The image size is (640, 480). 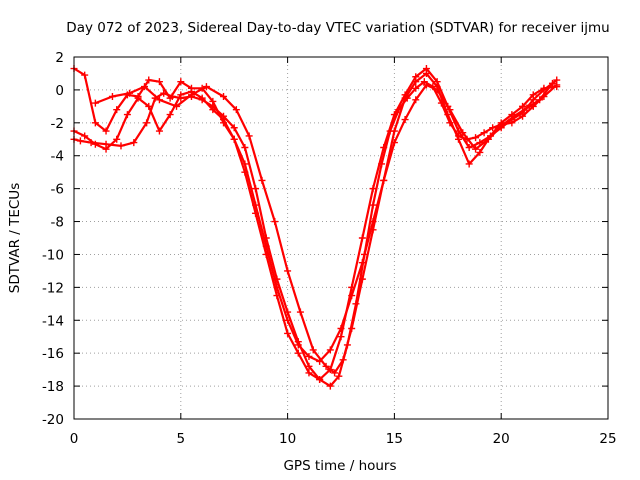 I want to click on y-axis-label: SDTVAR / TECUs, so click(x=15, y=238).